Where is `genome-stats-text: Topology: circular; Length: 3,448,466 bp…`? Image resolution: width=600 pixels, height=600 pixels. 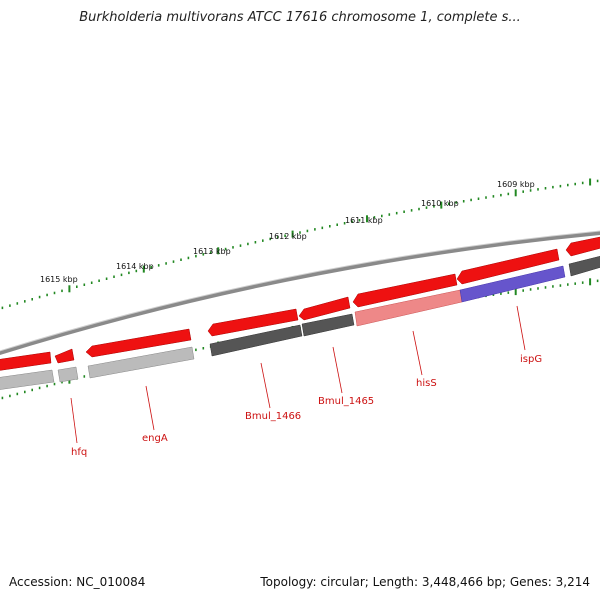 genome-stats-text: Topology: circular; Length: 3,448,466 bp… is located at coordinates (425, 582).